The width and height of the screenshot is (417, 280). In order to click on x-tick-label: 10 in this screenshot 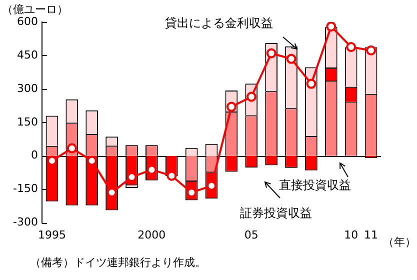, I will do `click(351, 235)`.